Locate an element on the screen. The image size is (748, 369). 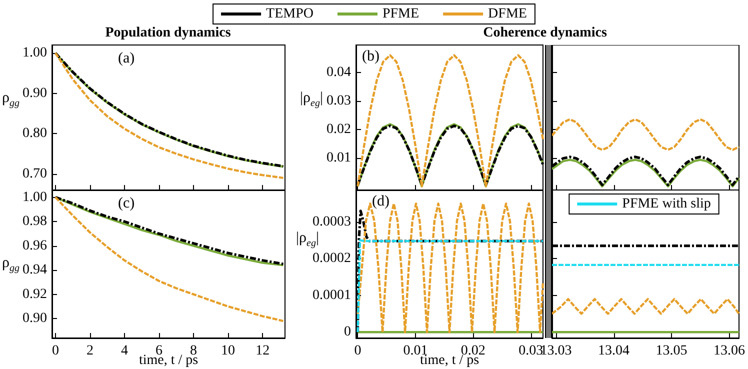
legend-label: DFME is located at coordinates (507, 14).